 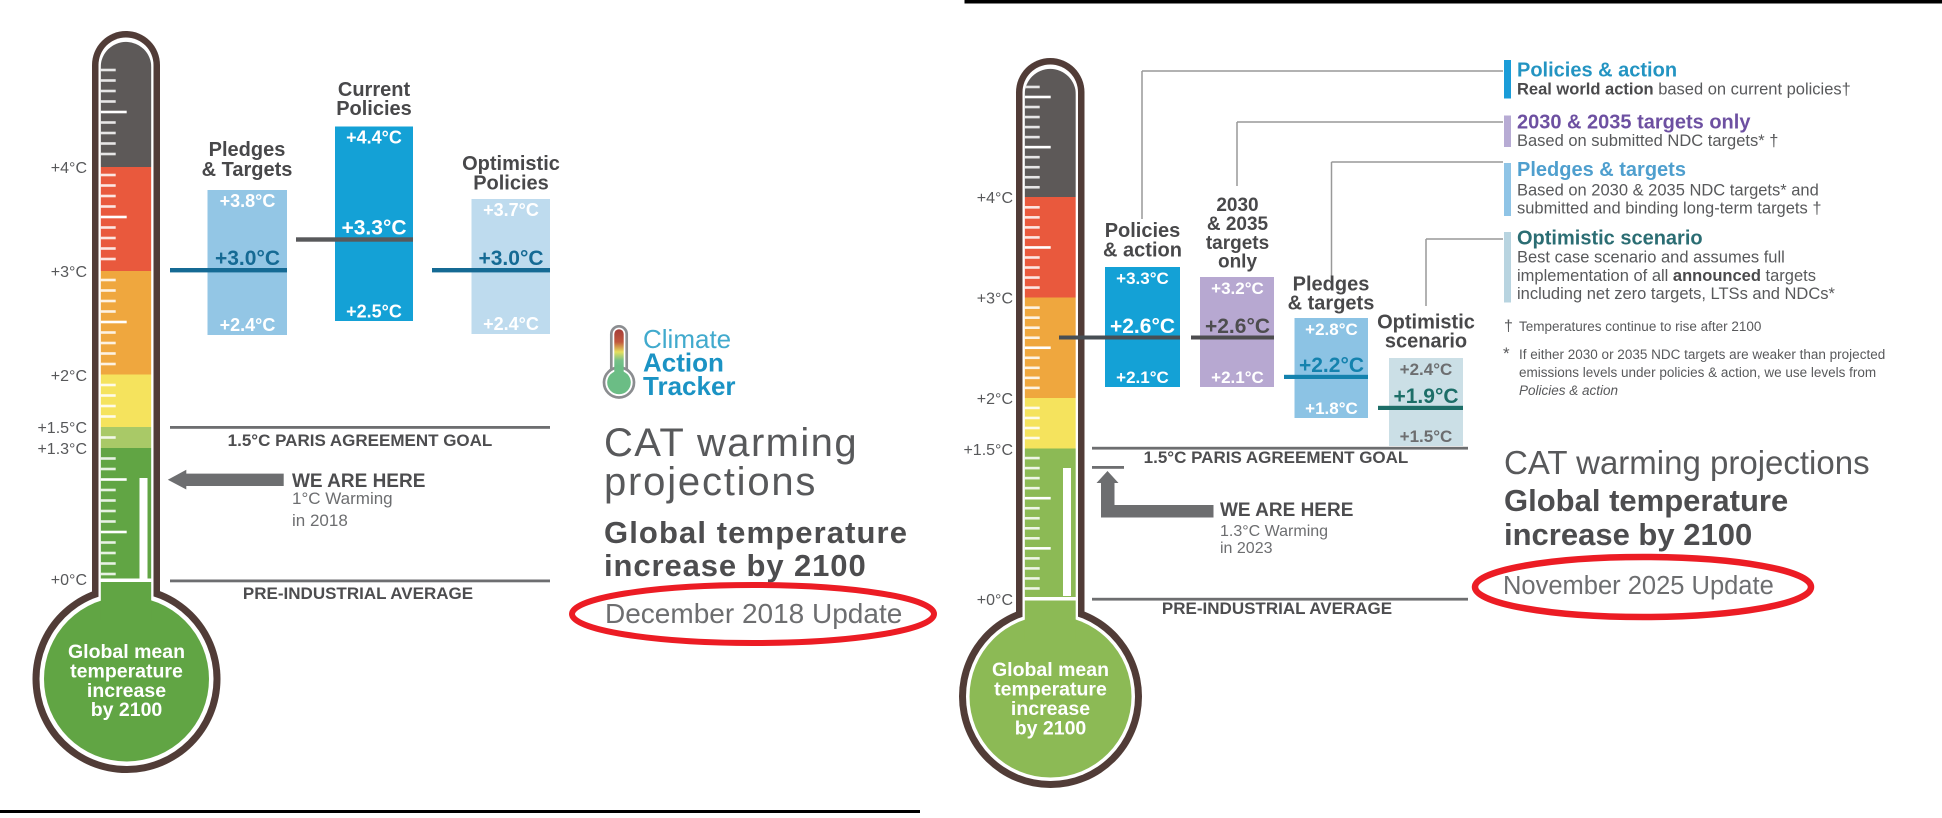 What do you see at coordinates (1286, 510) in the screenshot?
I see `svg-text: WE ARE HERE` at bounding box center [1286, 510].